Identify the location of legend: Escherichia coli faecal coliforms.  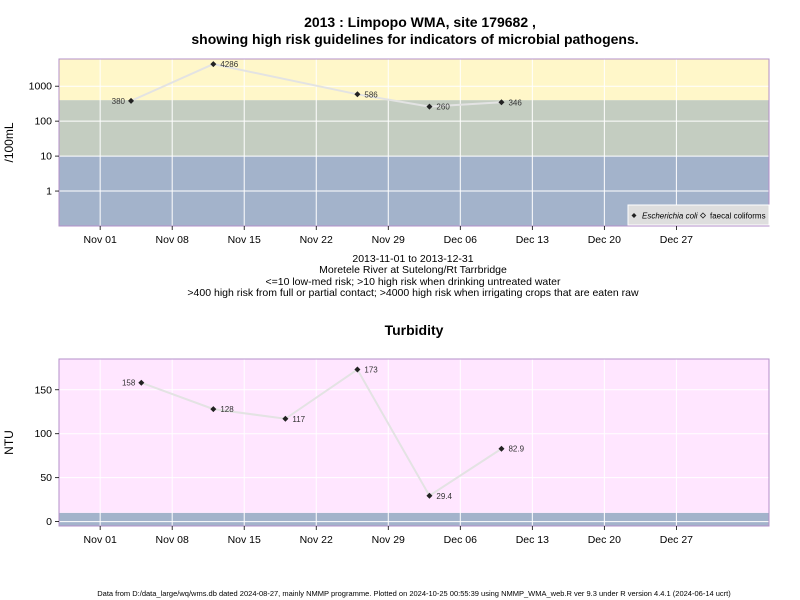
(698, 215).